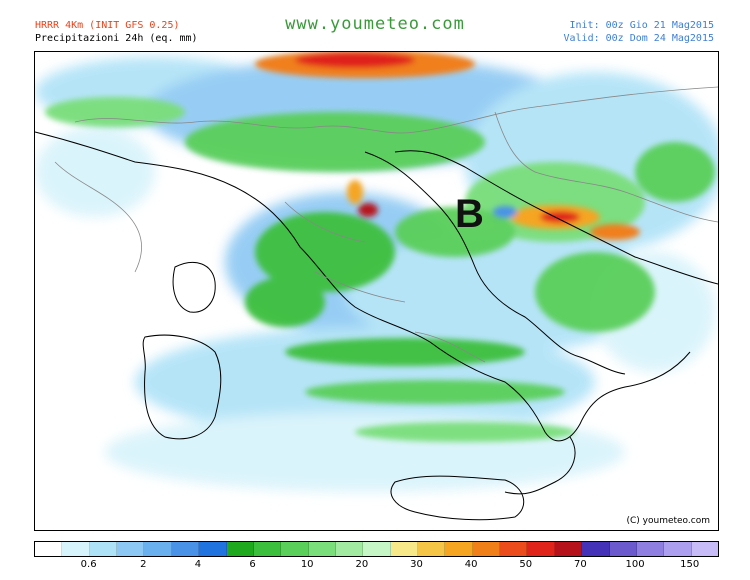  I want to click on calabria-coast, so click(540, 465).